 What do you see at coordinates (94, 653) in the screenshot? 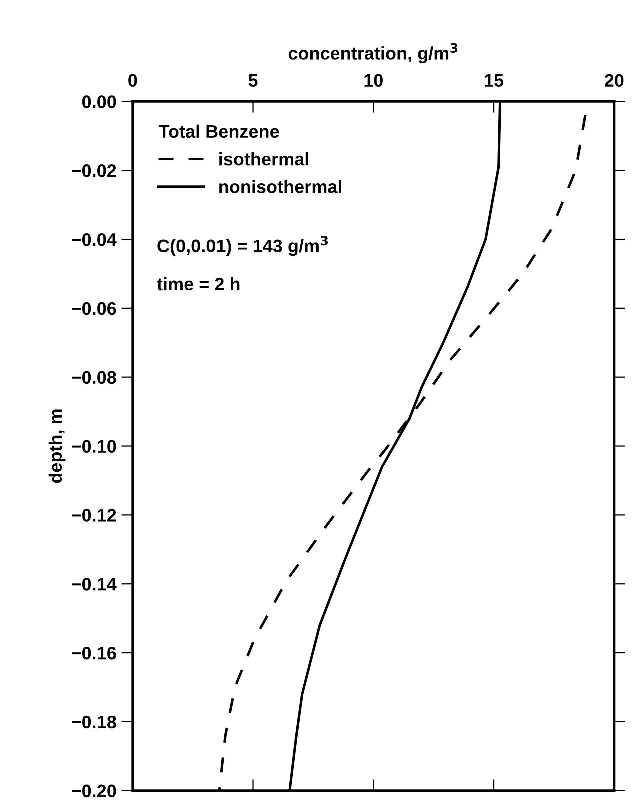
I see `y-tick-label: −0.16` at bounding box center [94, 653].